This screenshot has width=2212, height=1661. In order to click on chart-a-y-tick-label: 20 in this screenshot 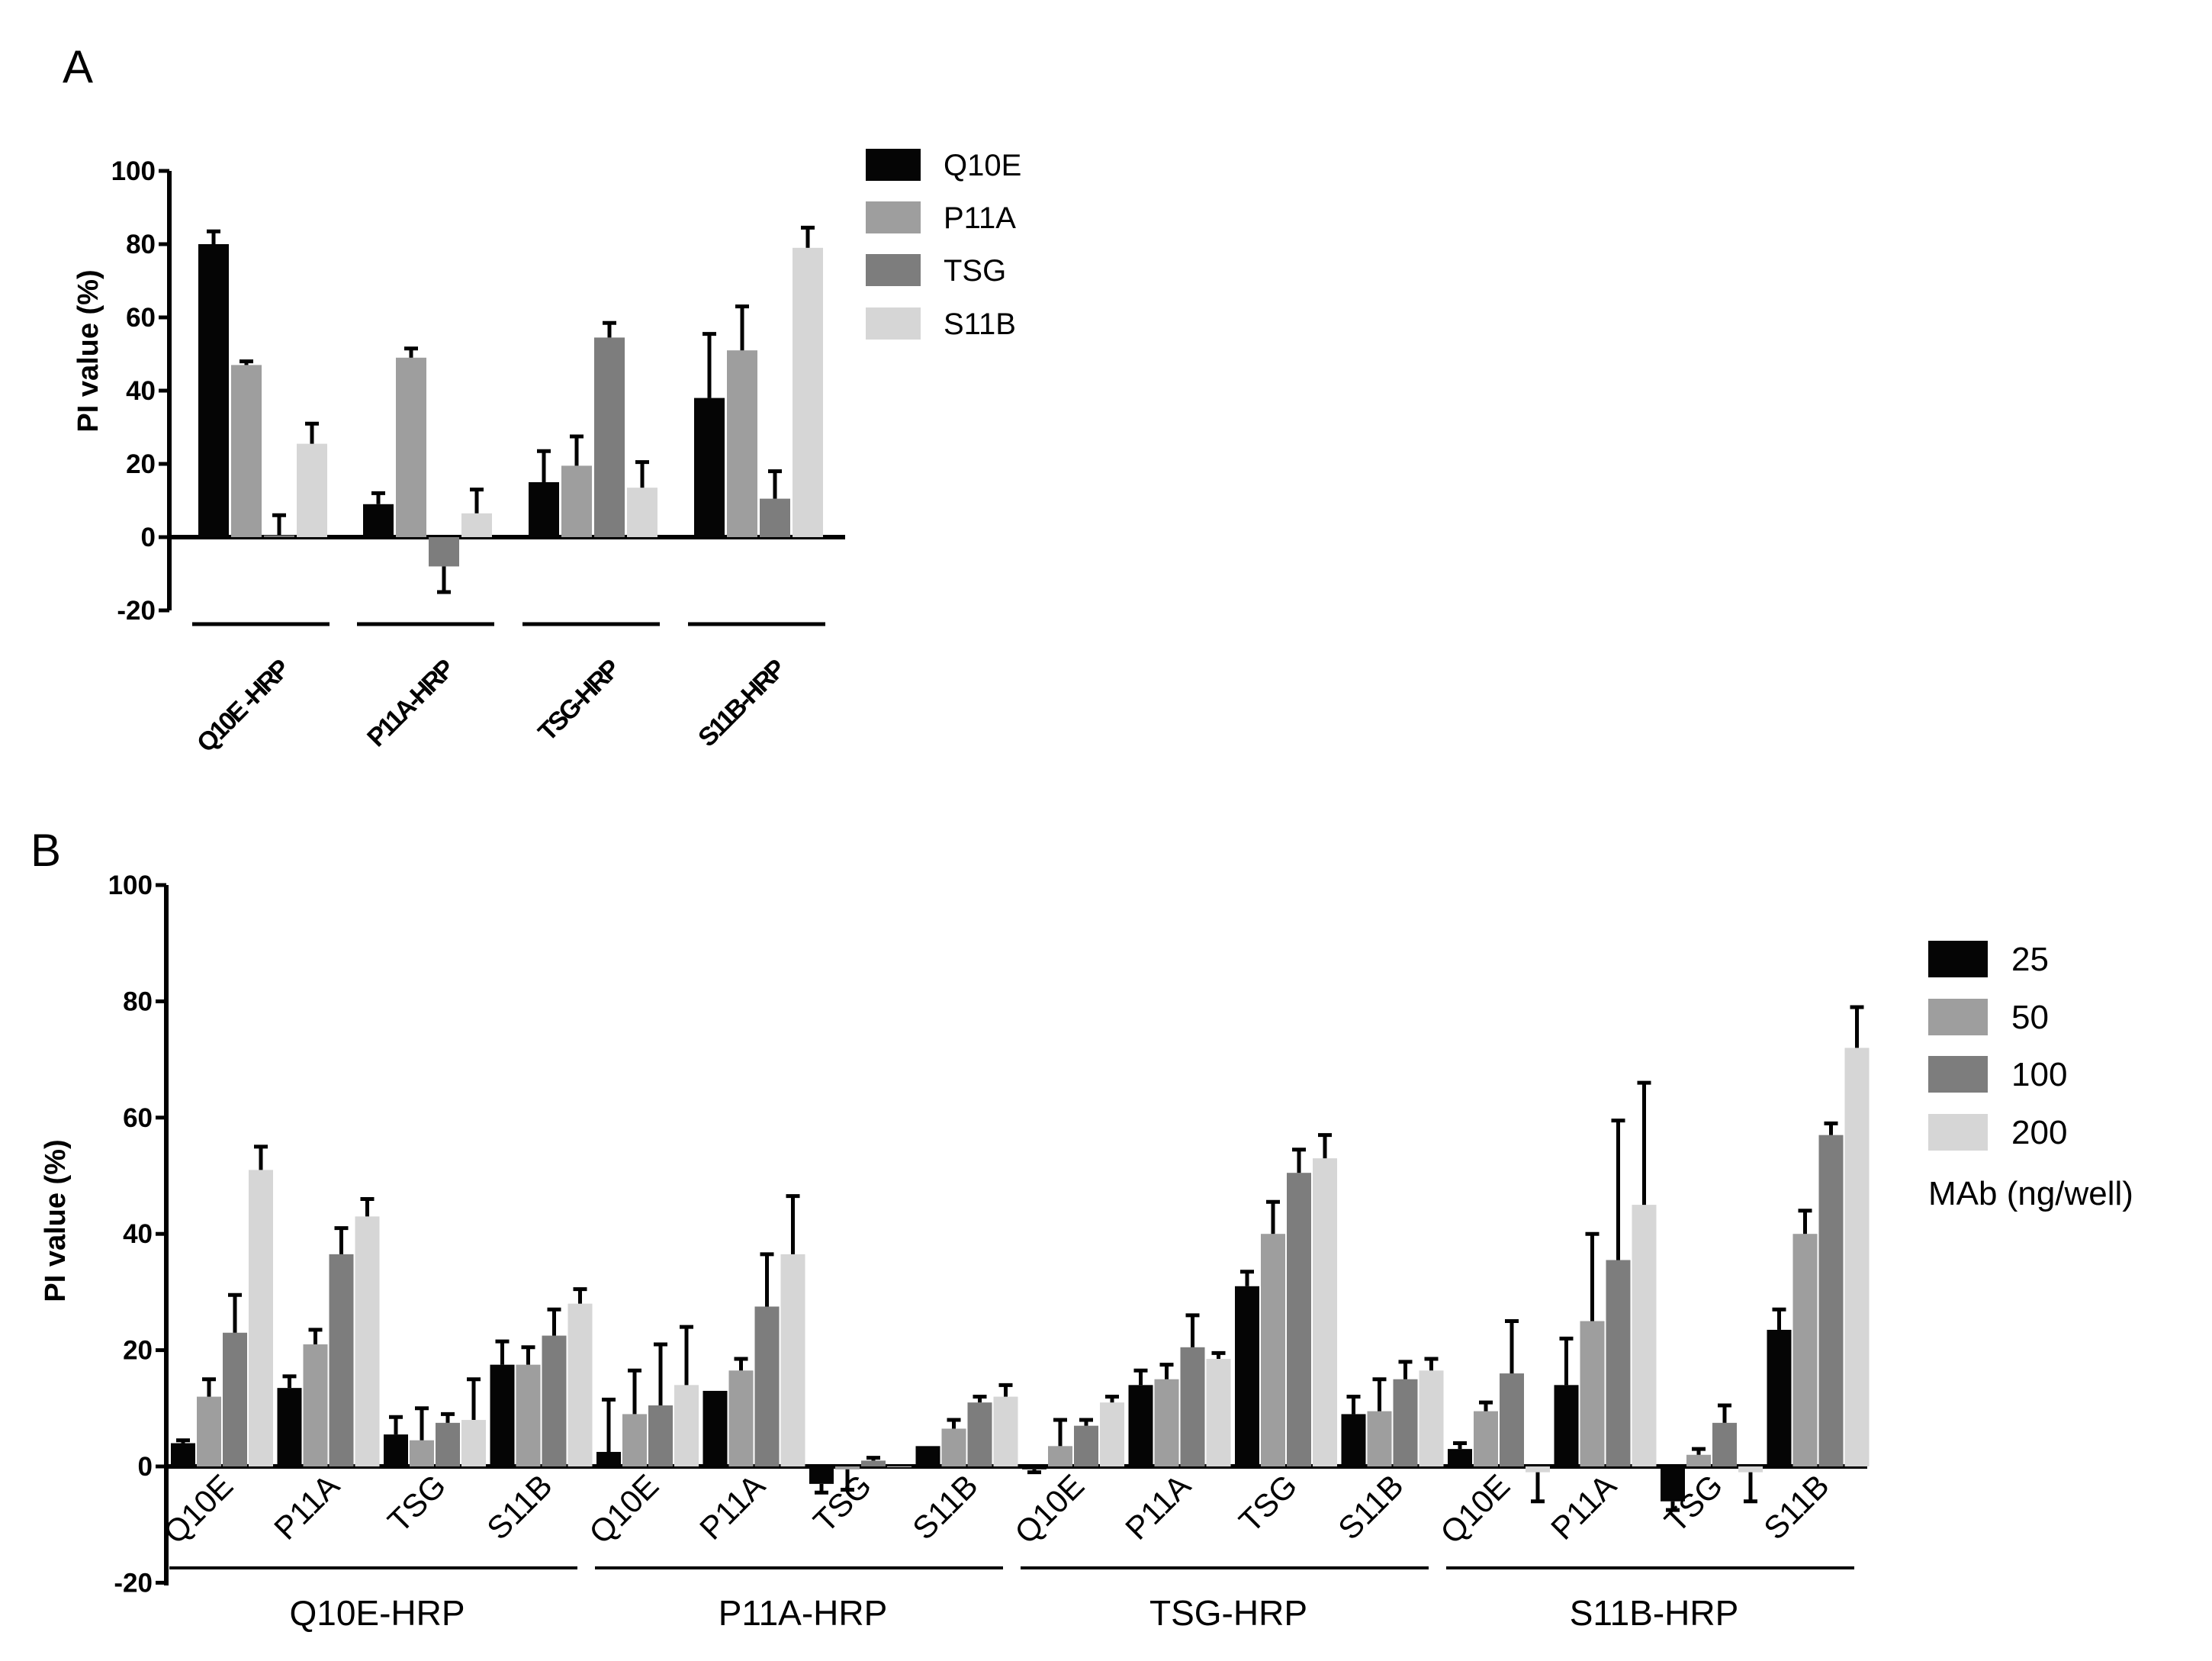, I will do `click(141, 464)`.